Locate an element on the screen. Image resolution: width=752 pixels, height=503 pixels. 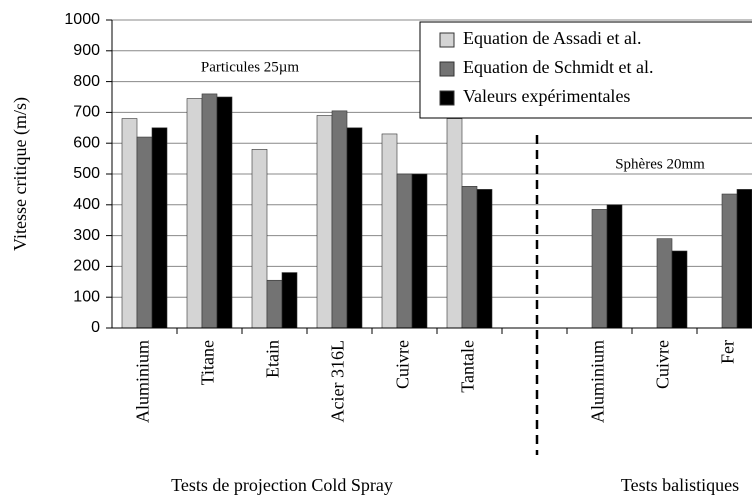
y-tick-label: 1000 is located at coordinates (82, 19).